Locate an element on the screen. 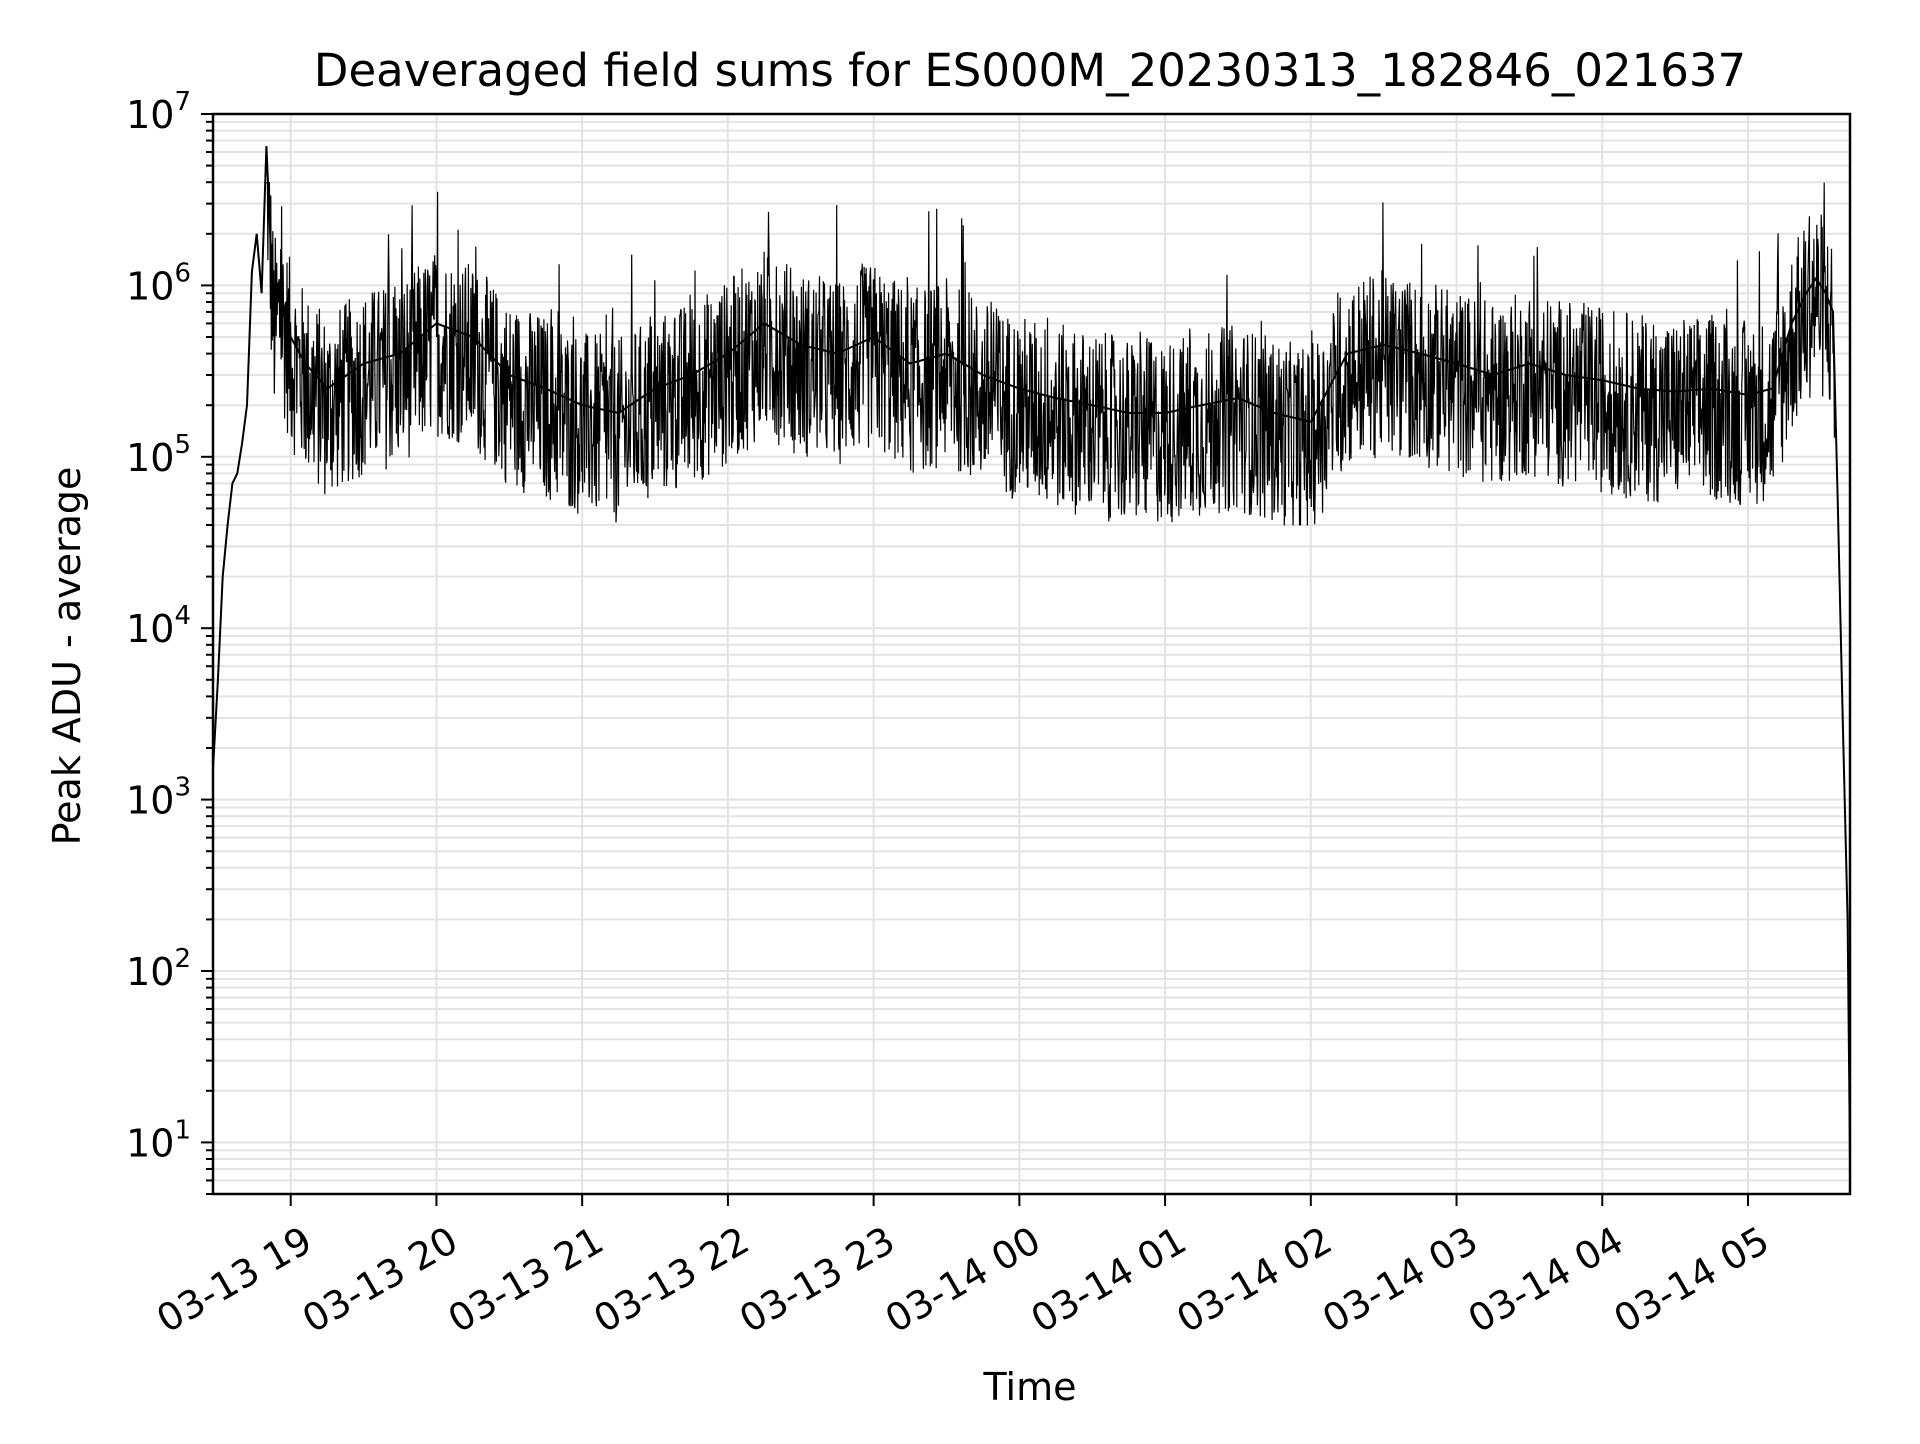 Image resolution: width=1920 pixels, height=1444 pixels. x-axis-label: Time is located at coordinates (1030, 1387).